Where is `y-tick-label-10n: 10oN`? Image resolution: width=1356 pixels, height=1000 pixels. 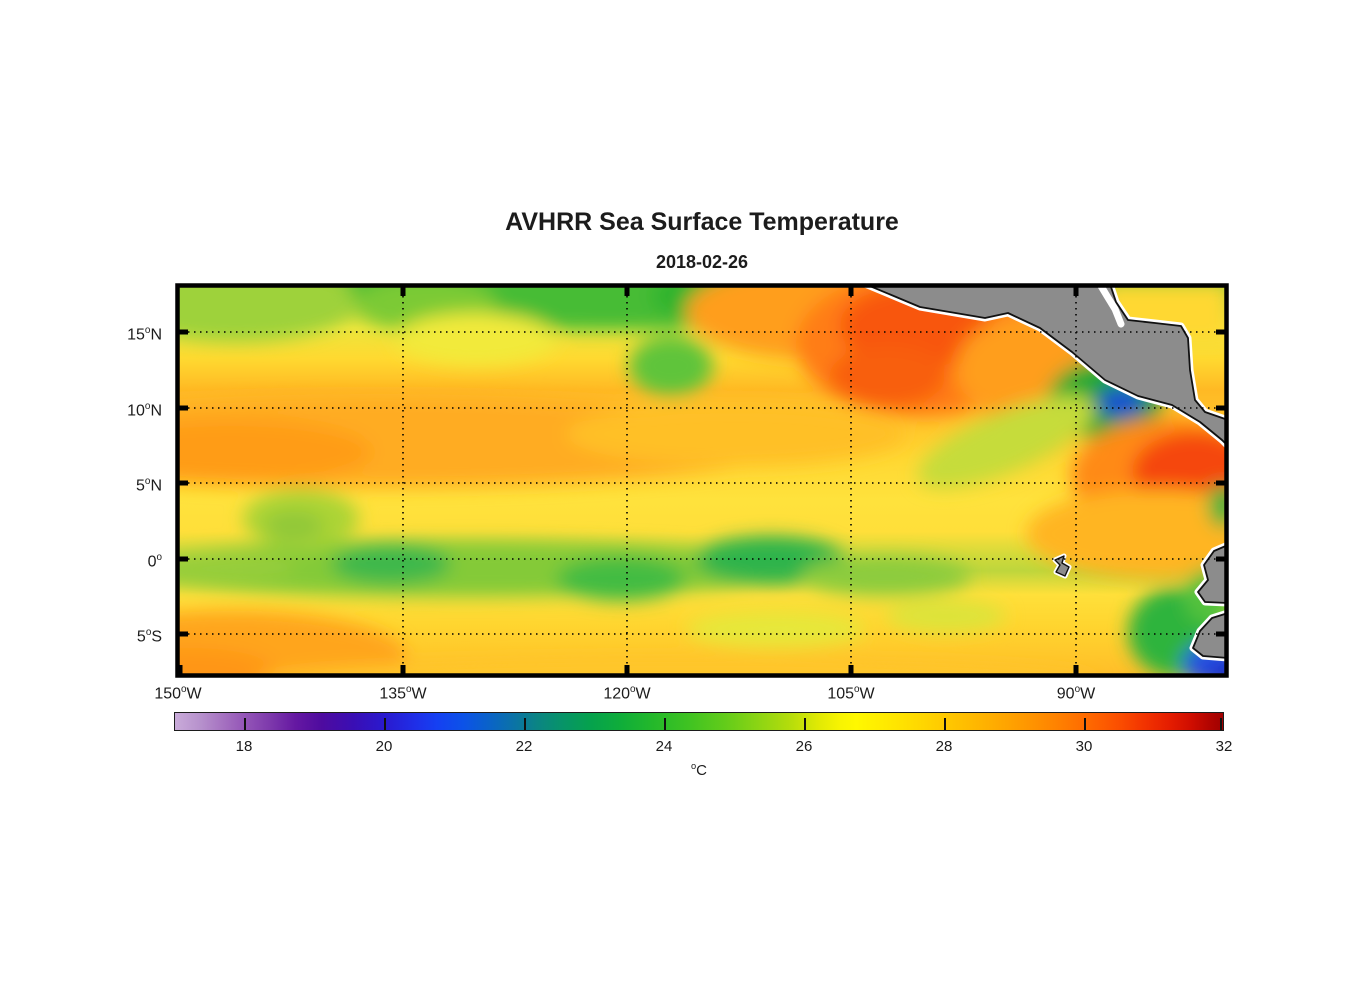
y-tick-label-10n: 10oN is located at coordinates (144, 410).